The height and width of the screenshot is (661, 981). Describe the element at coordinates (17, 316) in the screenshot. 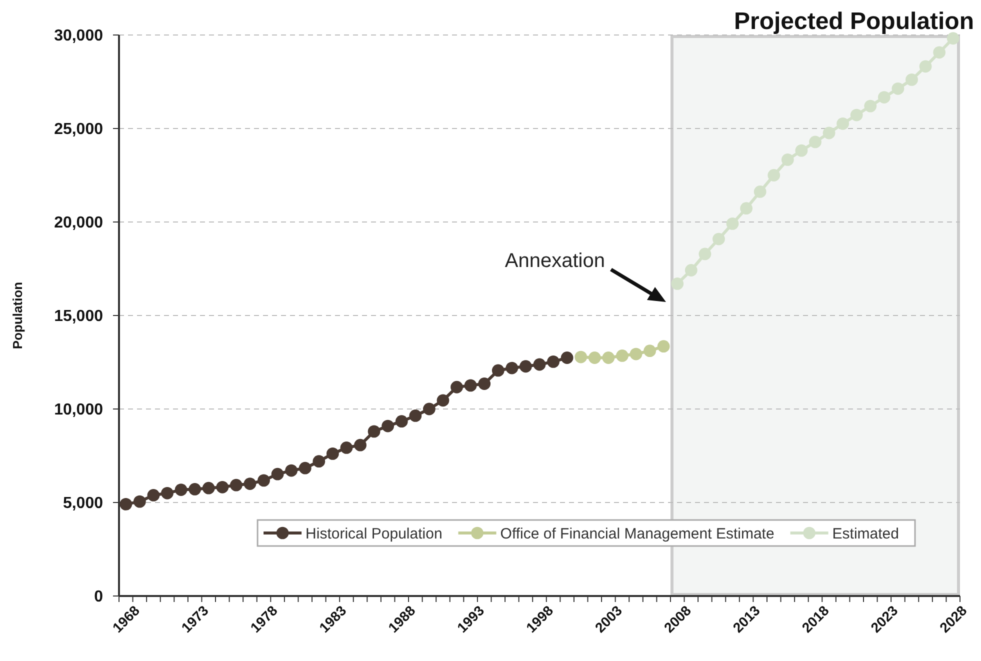

I see `y-axis-title: Population` at that location.